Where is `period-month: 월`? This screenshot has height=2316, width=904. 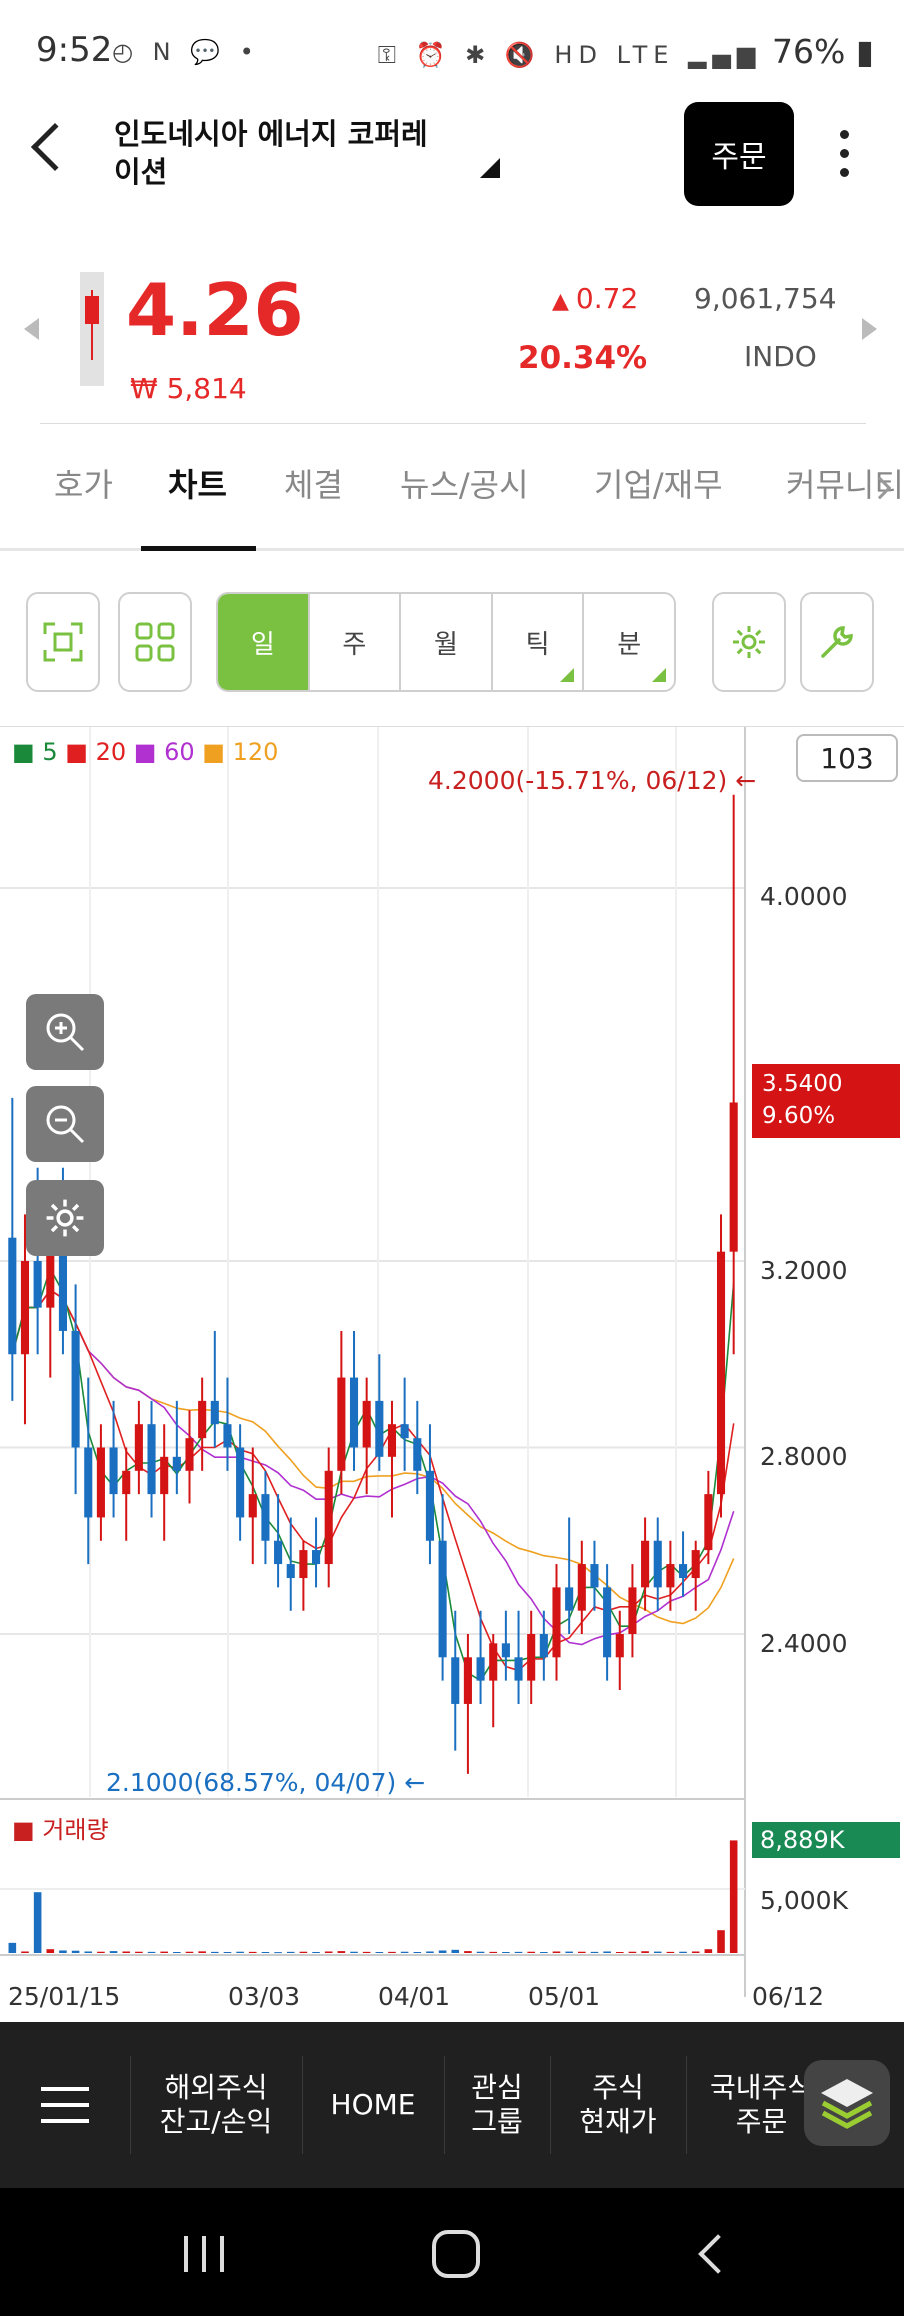 period-month: 월 is located at coordinates (447, 642).